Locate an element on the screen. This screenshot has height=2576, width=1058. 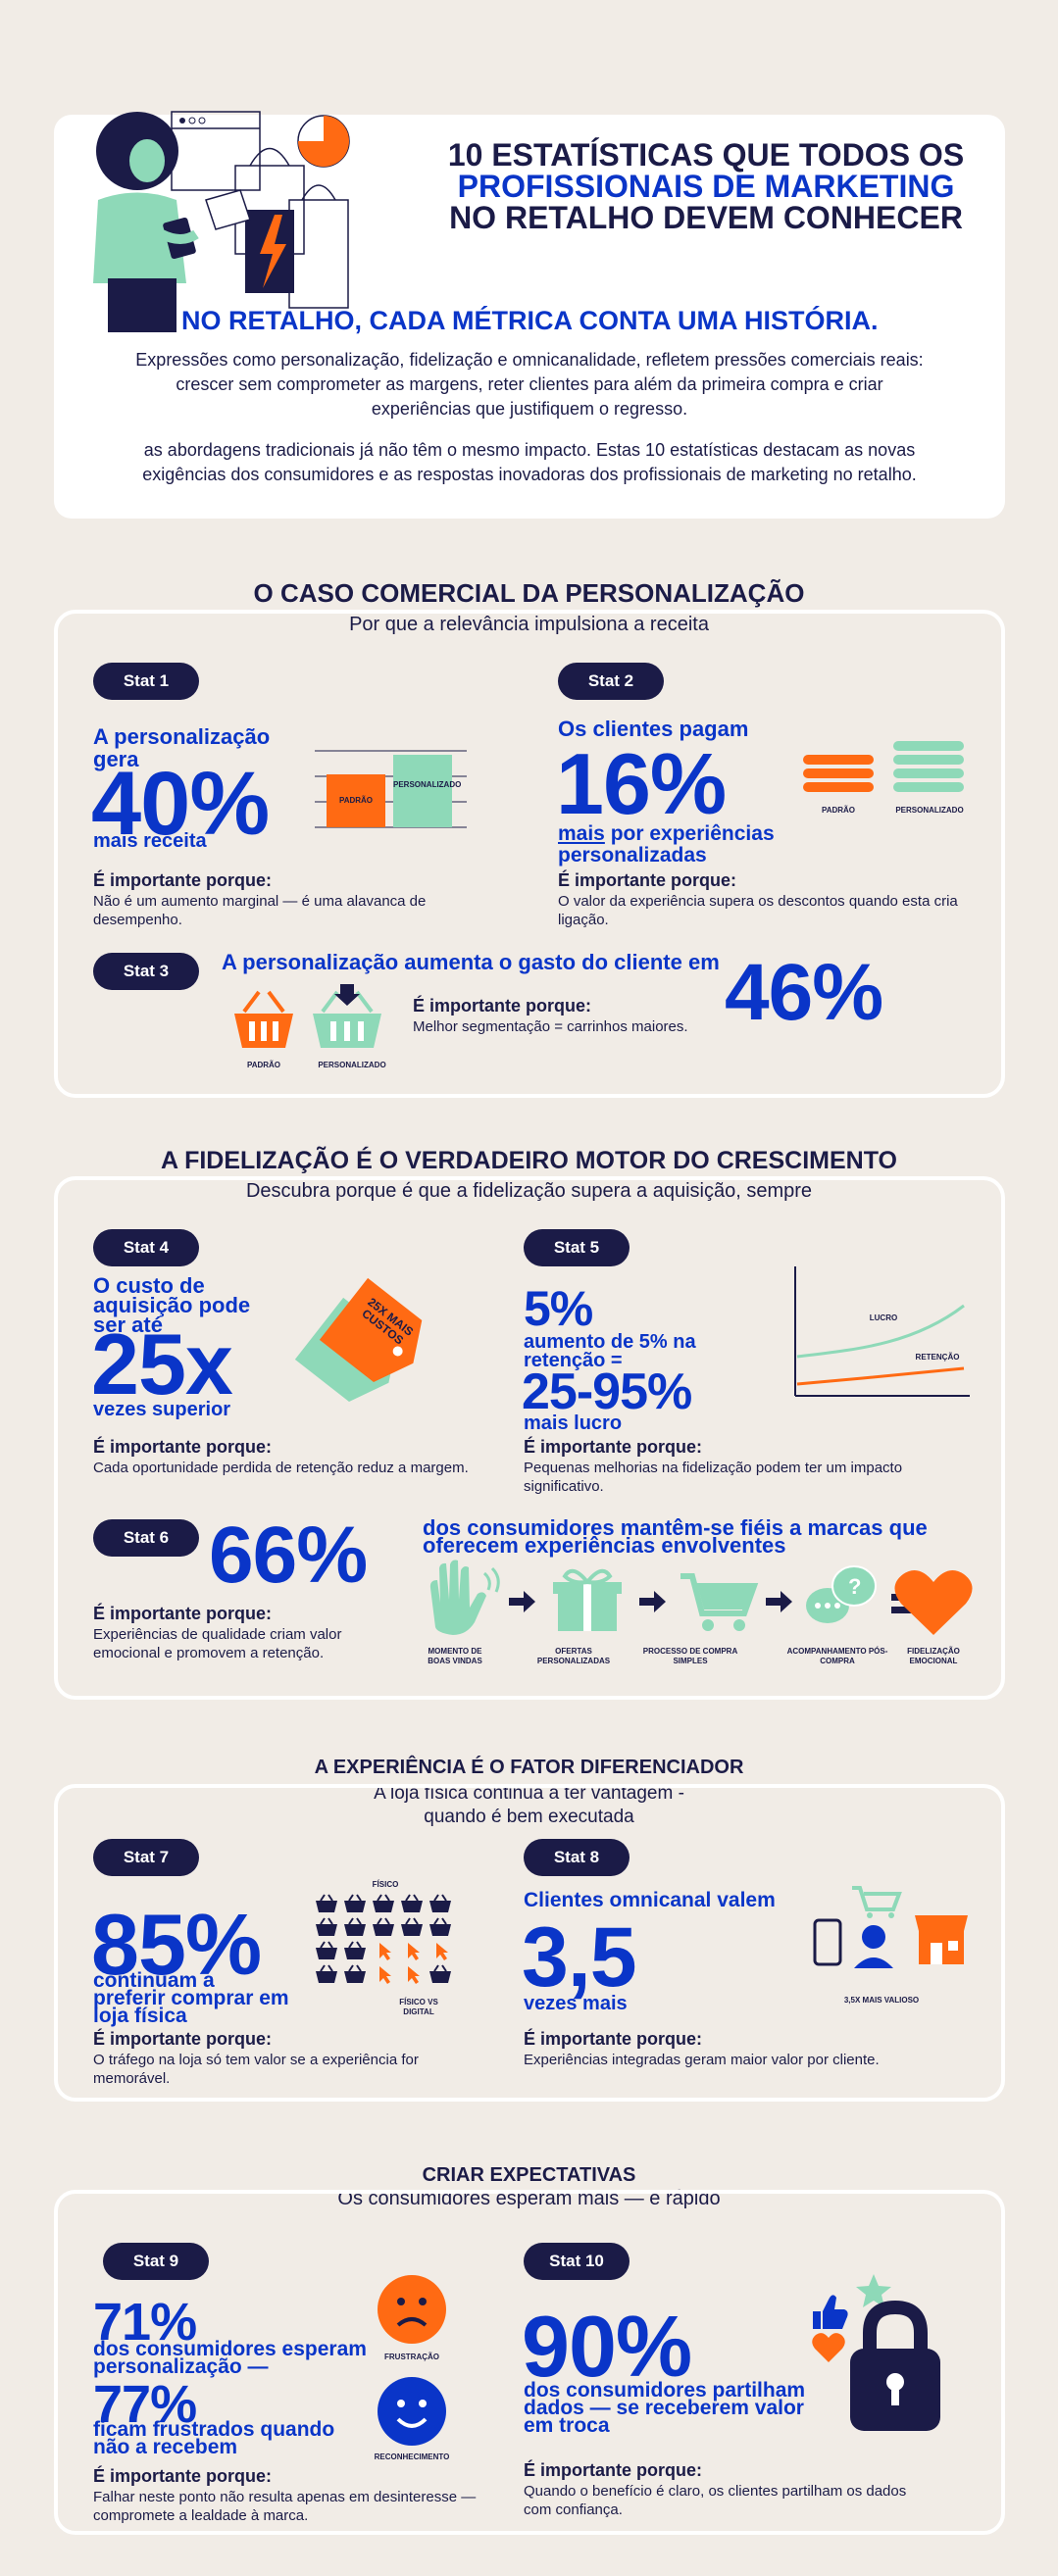
stat-5-pill: Stat 5 is located at coordinates (577, 1247).